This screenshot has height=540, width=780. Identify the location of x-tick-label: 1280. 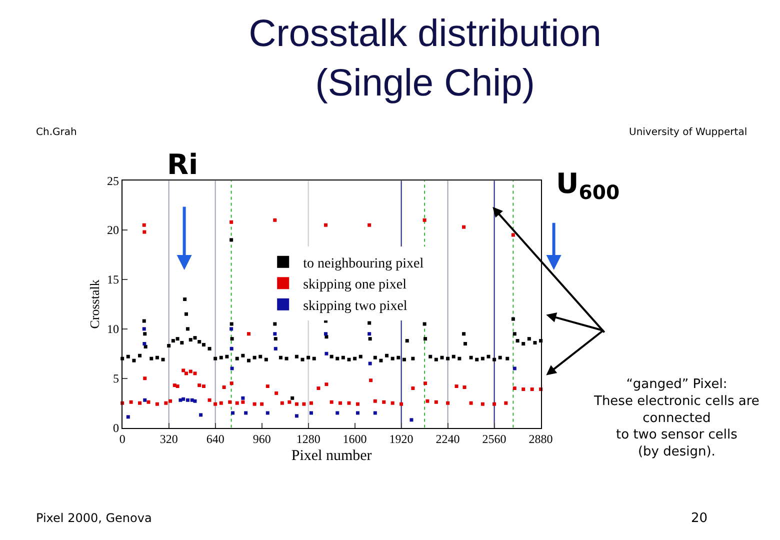
(308, 439).